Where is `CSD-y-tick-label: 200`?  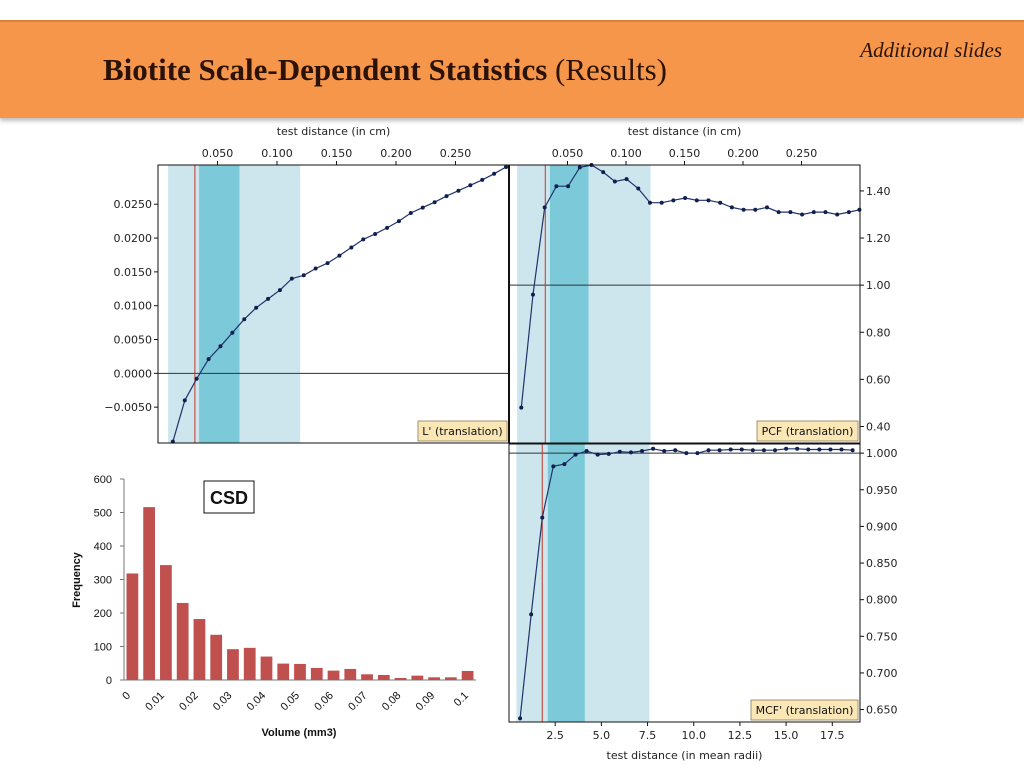
CSD-y-tick-label: 200 is located at coordinates (103, 614).